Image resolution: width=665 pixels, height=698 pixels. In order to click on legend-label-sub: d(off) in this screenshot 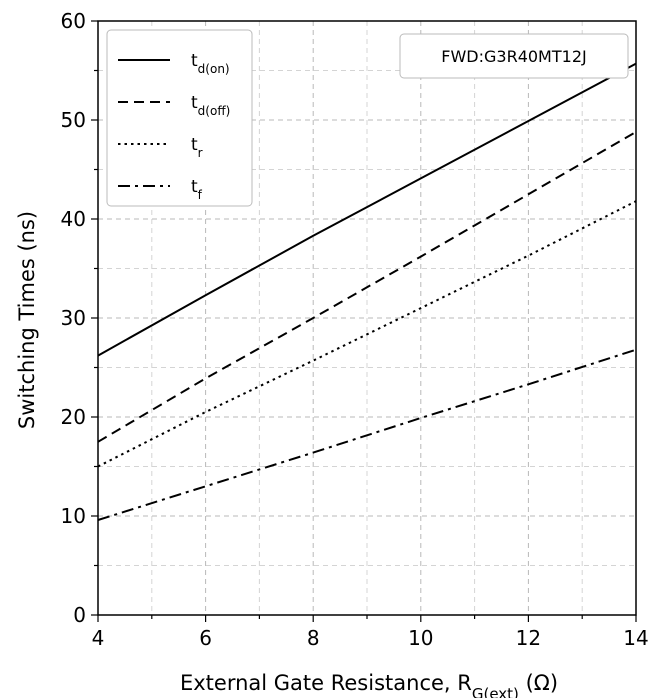, I will do `click(214, 111)`.